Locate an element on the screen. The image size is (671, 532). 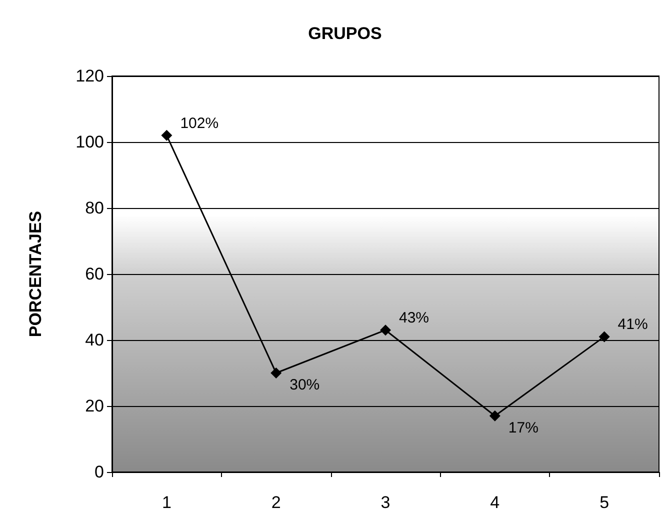
data-label: 30% is located at coordinates (305, 385).